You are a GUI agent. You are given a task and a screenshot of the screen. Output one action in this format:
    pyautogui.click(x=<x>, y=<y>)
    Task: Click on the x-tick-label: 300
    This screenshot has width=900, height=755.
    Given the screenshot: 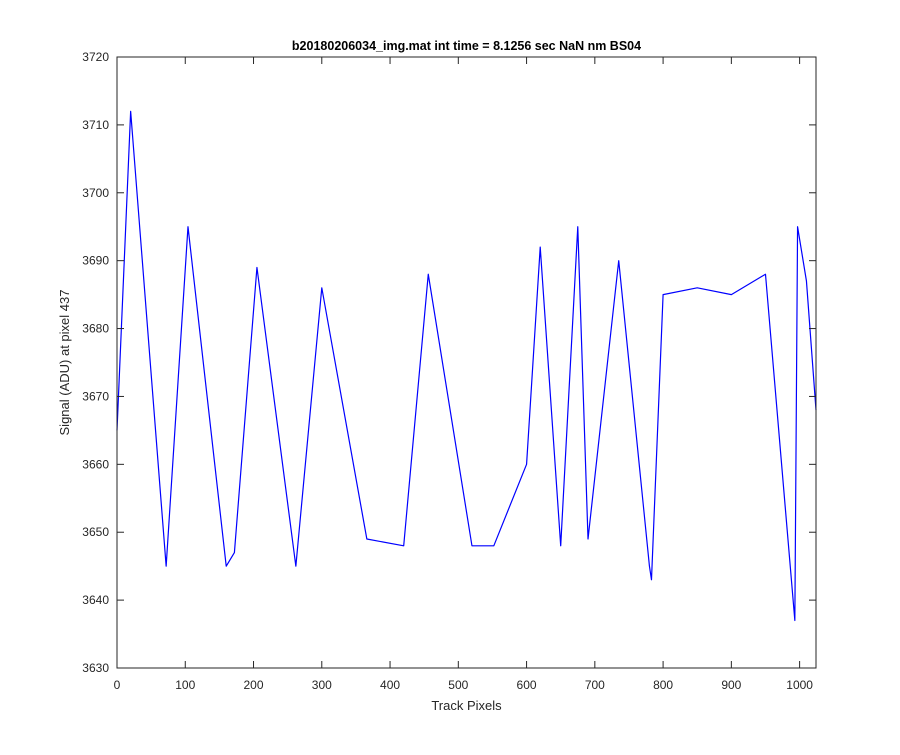 What is the action you would take?
    pyautogui.click(x=322, y=685)
    